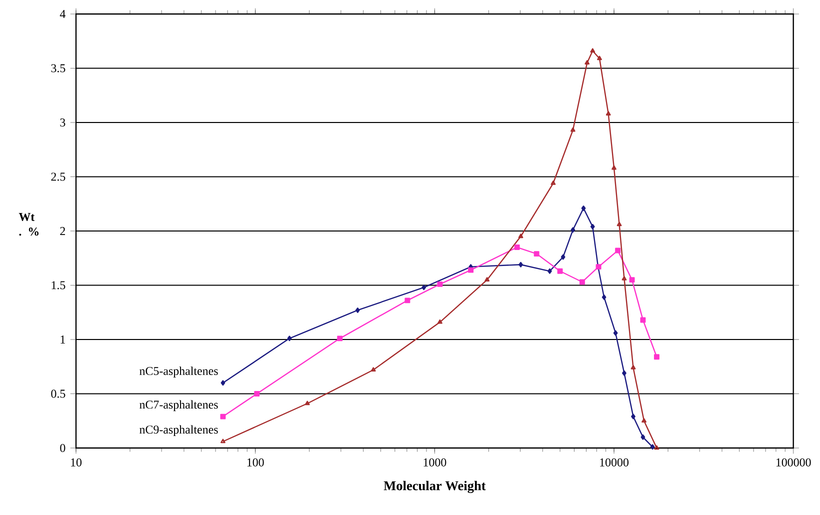  I want to click on x-tick-label: 100000, so click(793, 462).